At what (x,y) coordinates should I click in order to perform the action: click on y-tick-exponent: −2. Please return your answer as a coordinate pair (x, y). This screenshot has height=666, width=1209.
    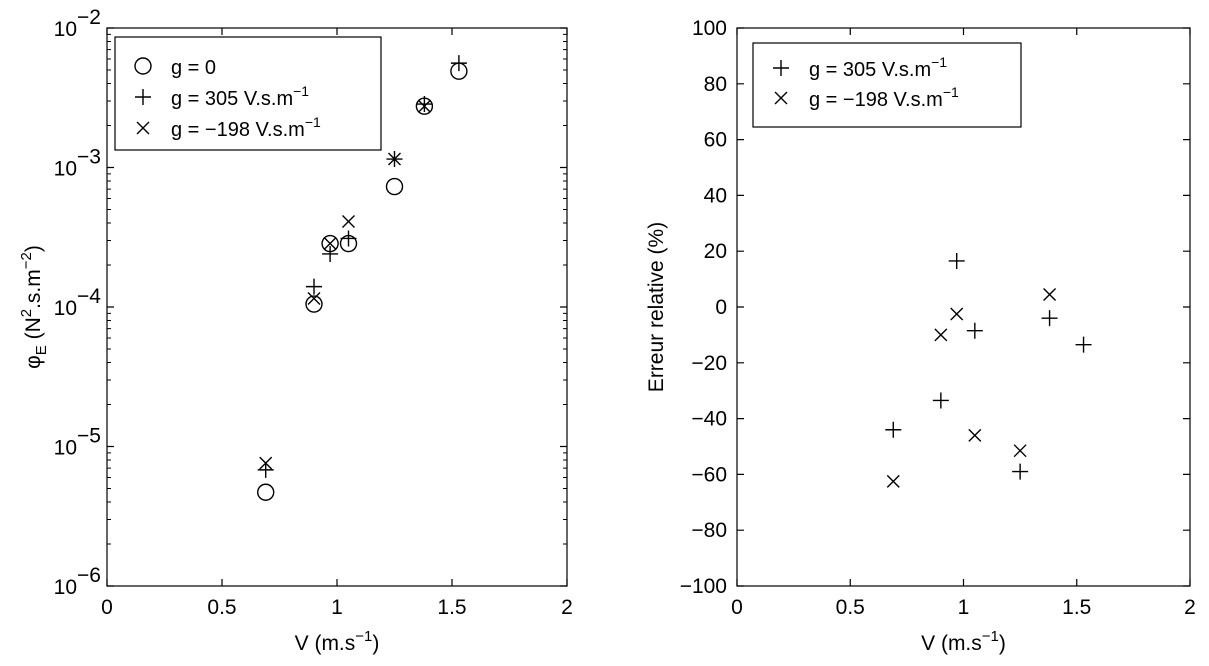
    Looking at the image, I should click on (89, 17).